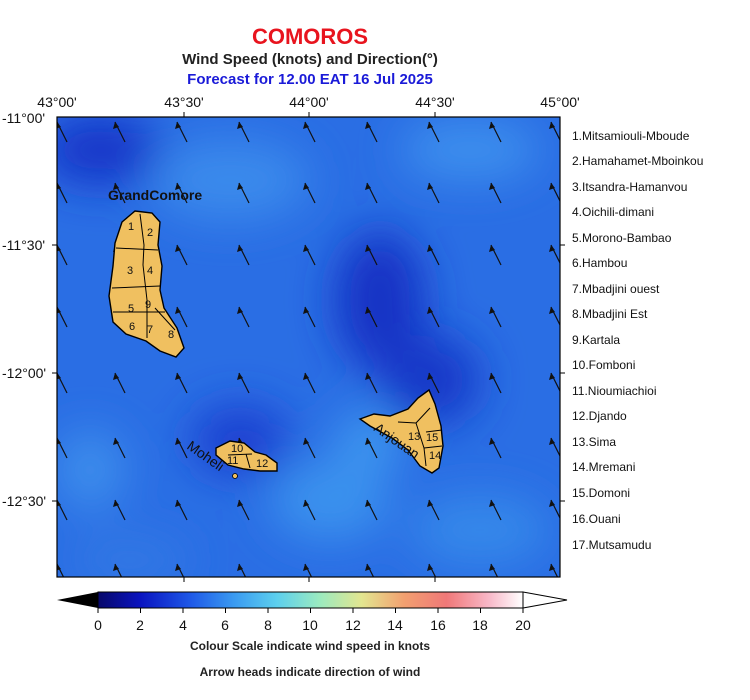  What do you see at coordinates (310, 79) in the screenshot?
I see `forecast-time: Forecast for 12.00 EAT 16 Jul 2025` at bounding box center [310, 79].